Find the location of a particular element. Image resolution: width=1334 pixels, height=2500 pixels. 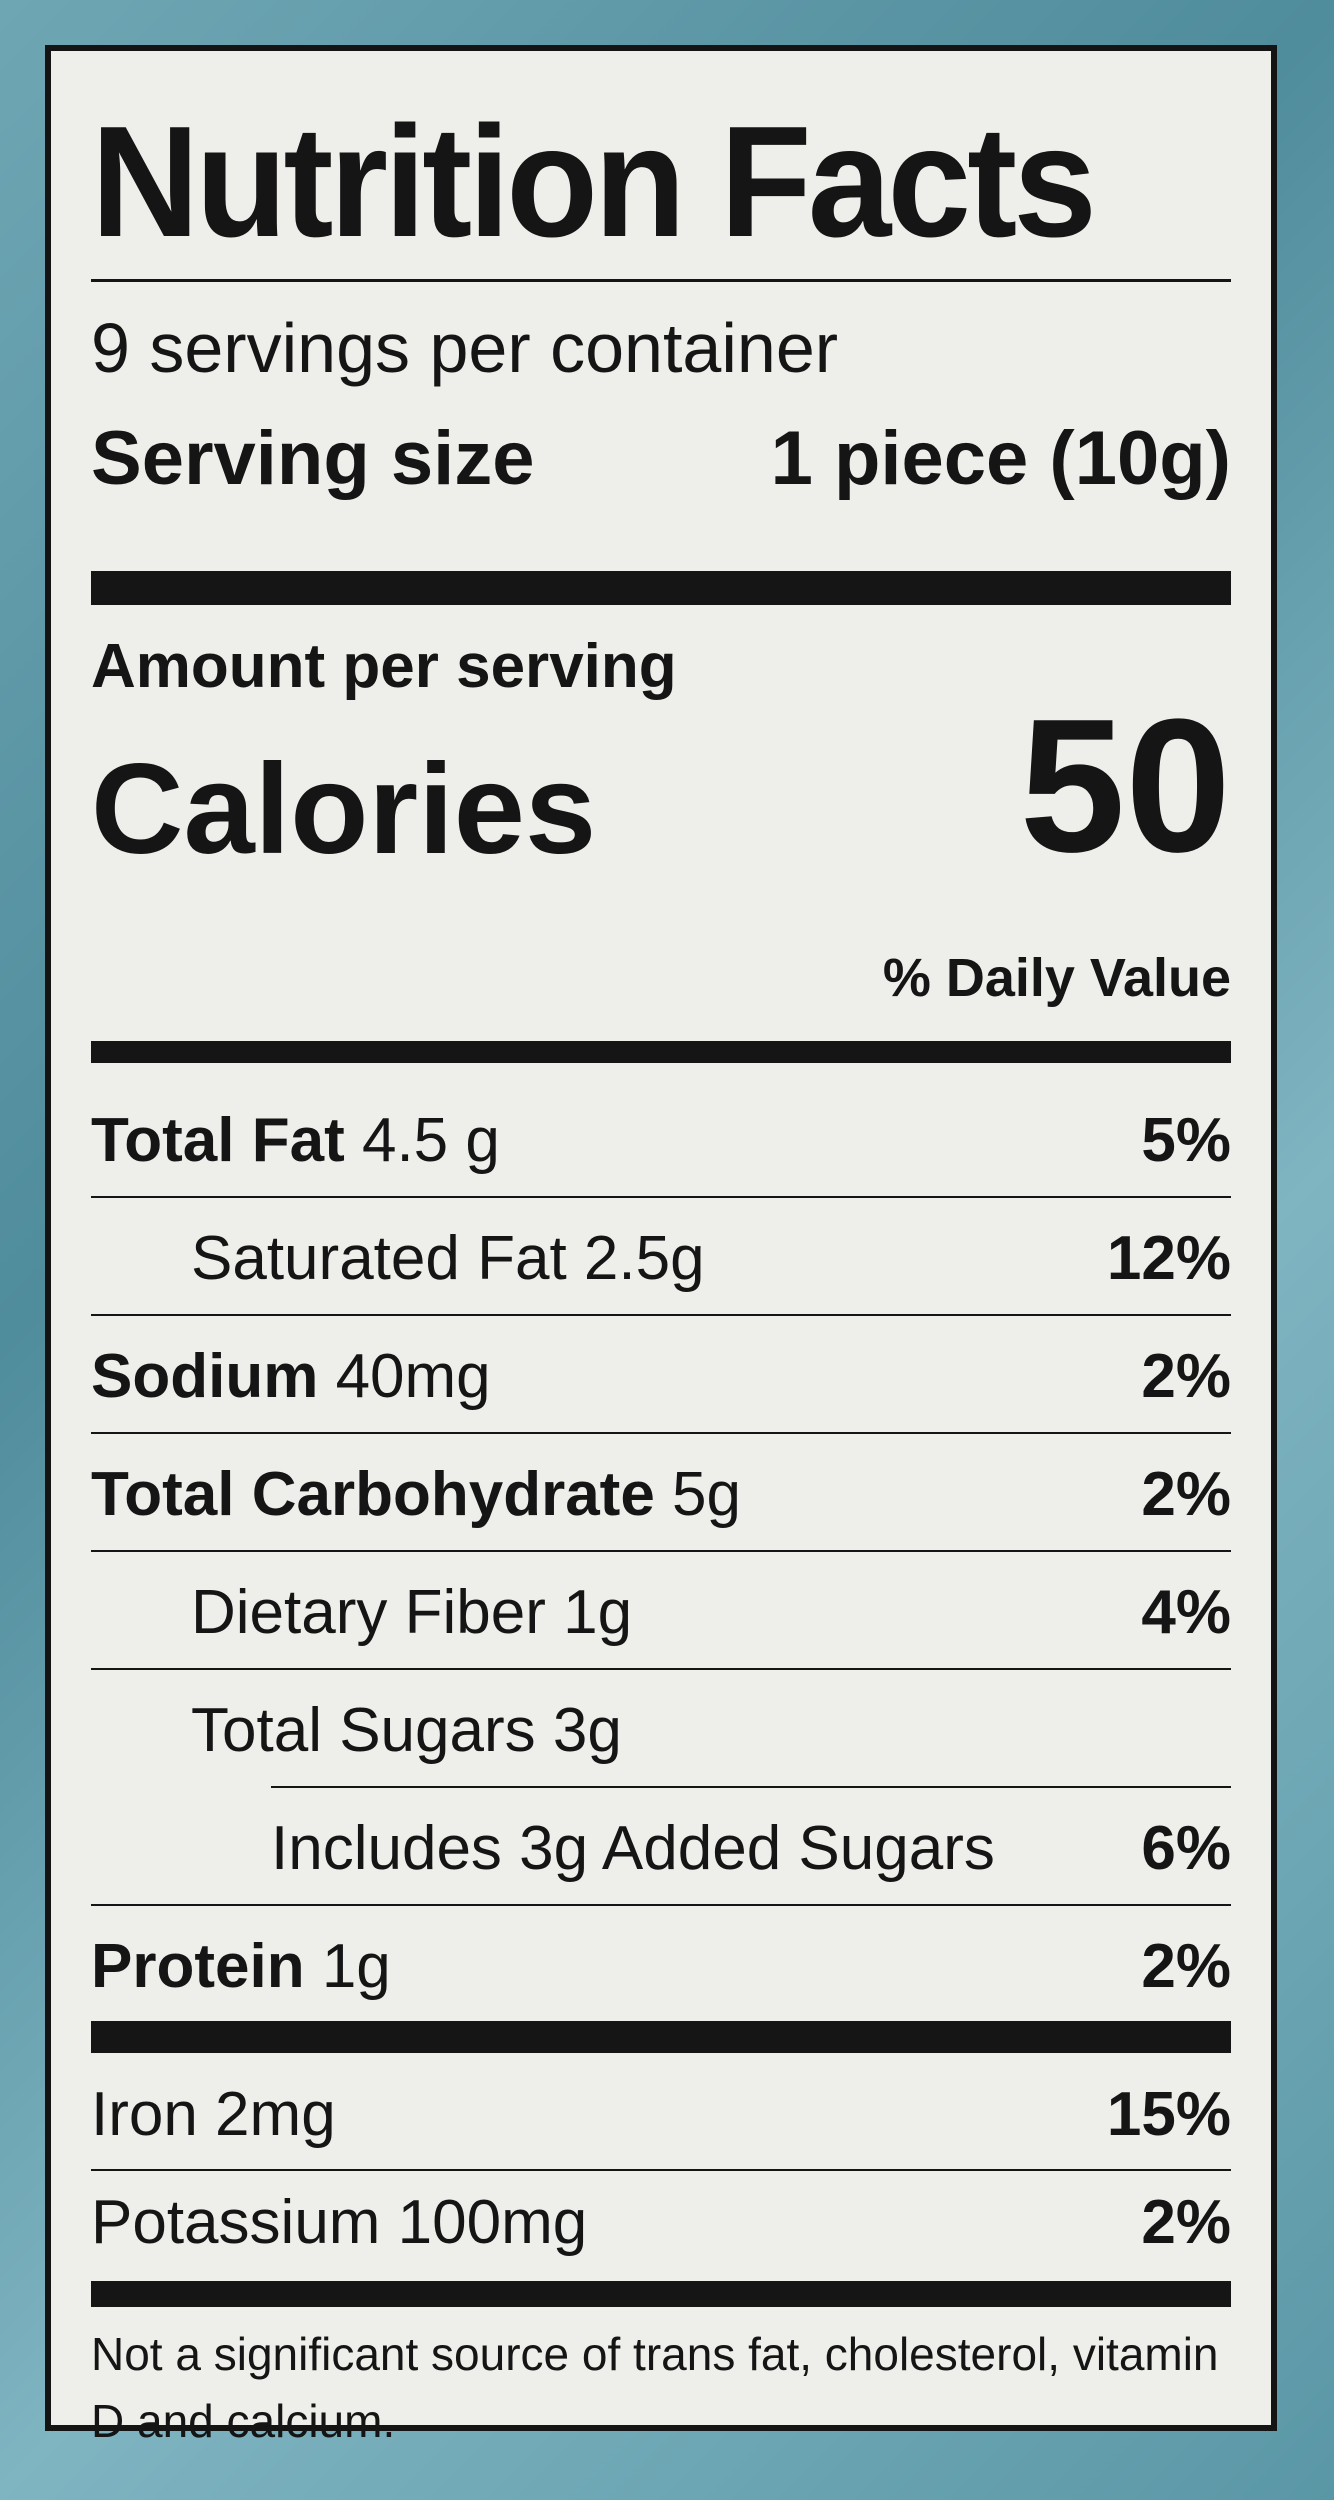

title-rule is located at coordinates (661, 280).